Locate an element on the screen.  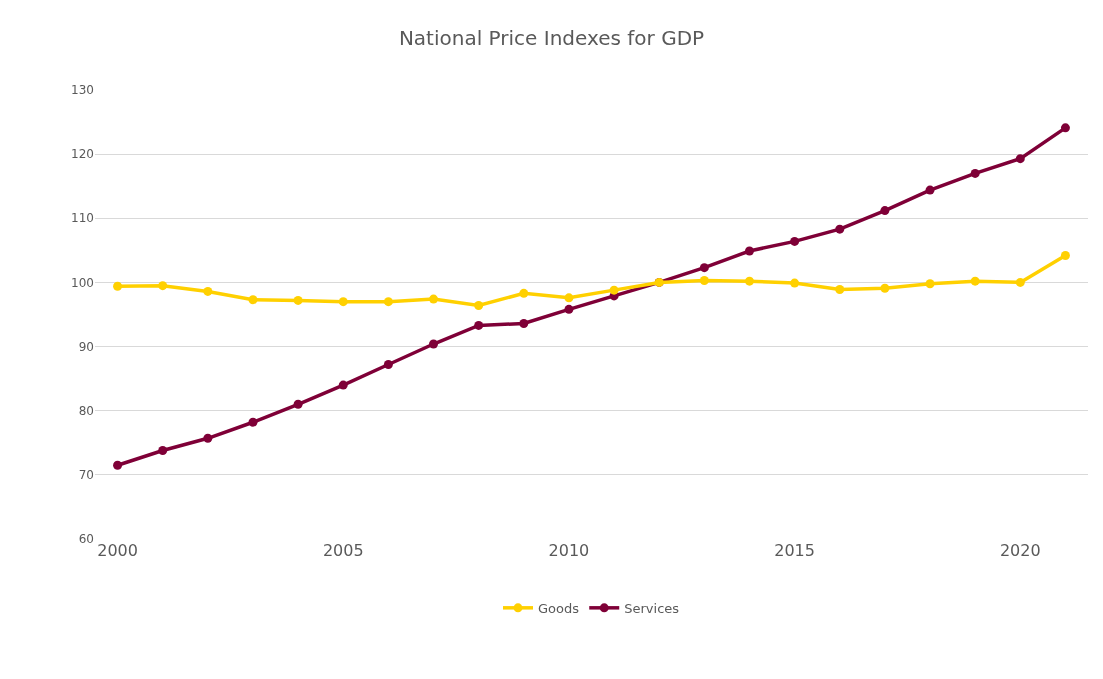
y-tick-label: 100 is located at coordinates (82, 282).